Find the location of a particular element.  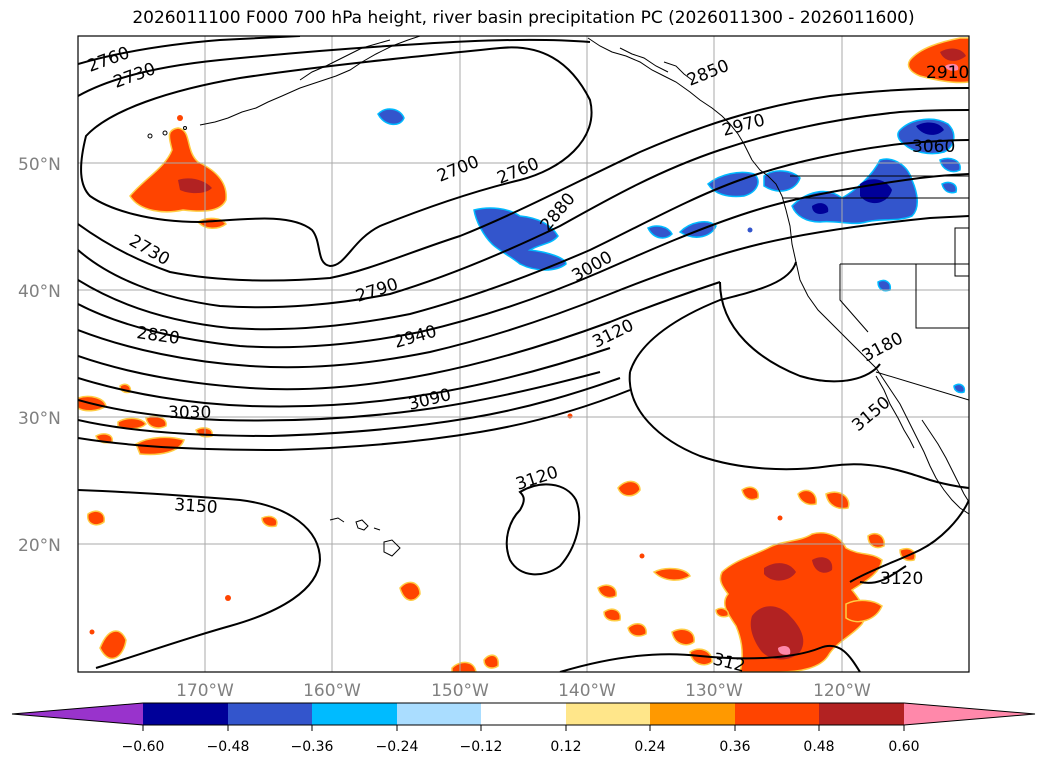

lon-label: 150°W is located at coordinates (460, 691).